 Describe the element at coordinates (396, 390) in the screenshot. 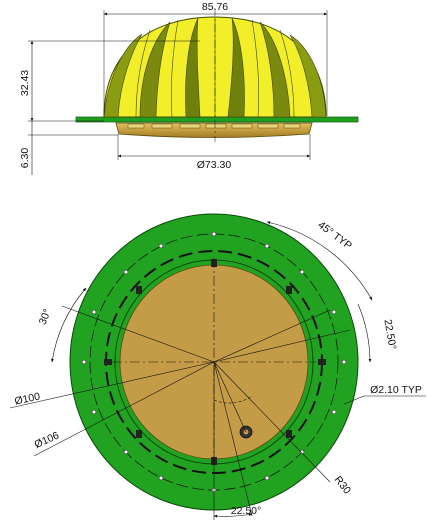

I see `hole-dia-label: Ø2.10 TYP` at that location.